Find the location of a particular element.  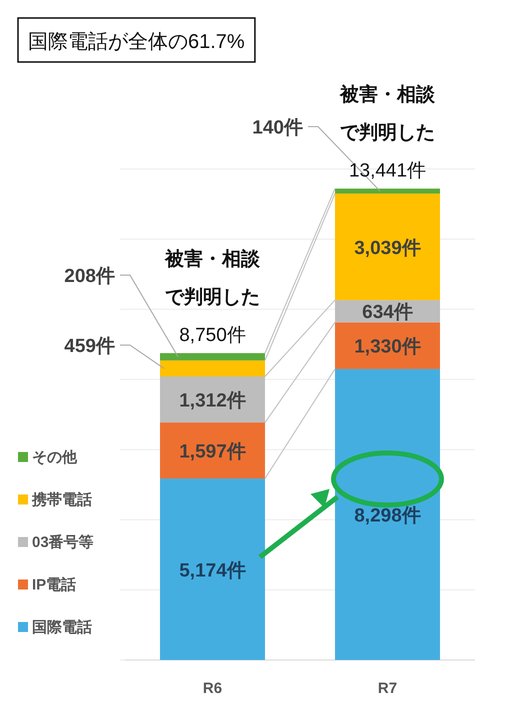

annotation: 被害・相談で判明した is located at coordinates (212, 278).